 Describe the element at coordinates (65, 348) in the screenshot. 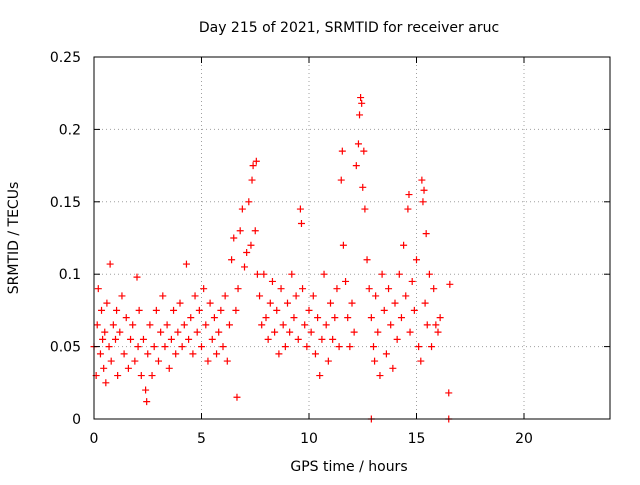

I see `y-tick-label: 0.05` at that location.